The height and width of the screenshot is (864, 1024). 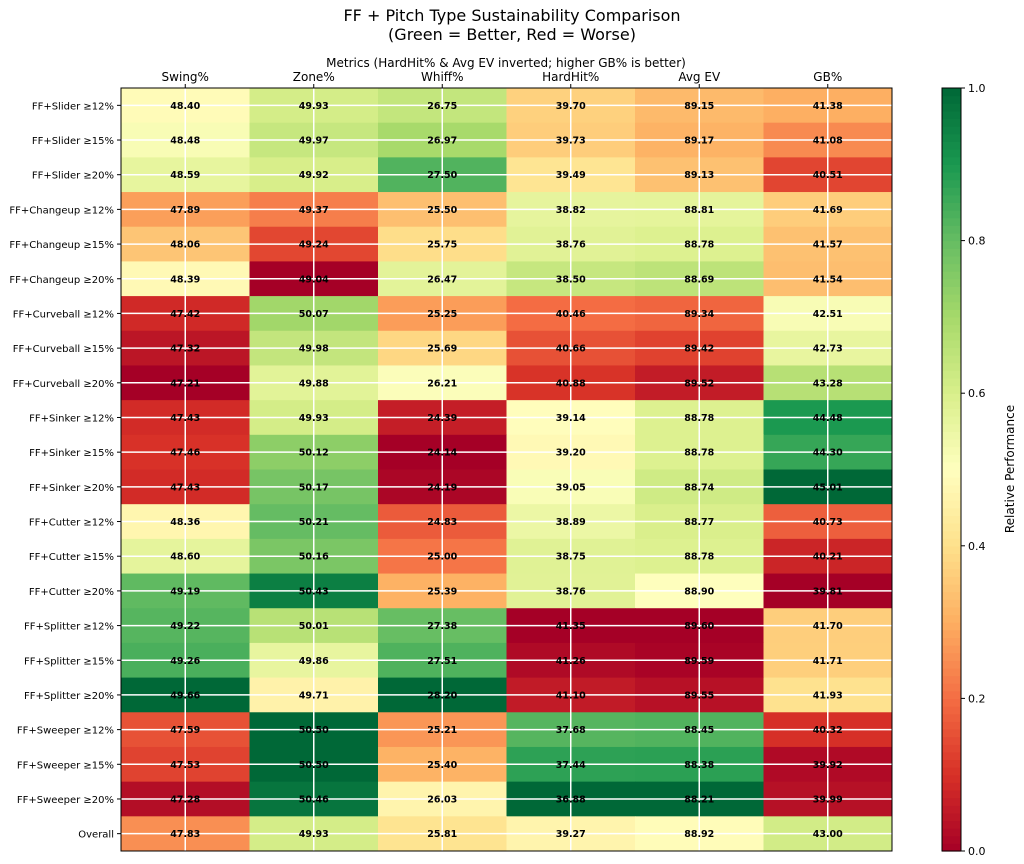 I want to click on cell-value-label: 47.59, so click(x=185, y=730).